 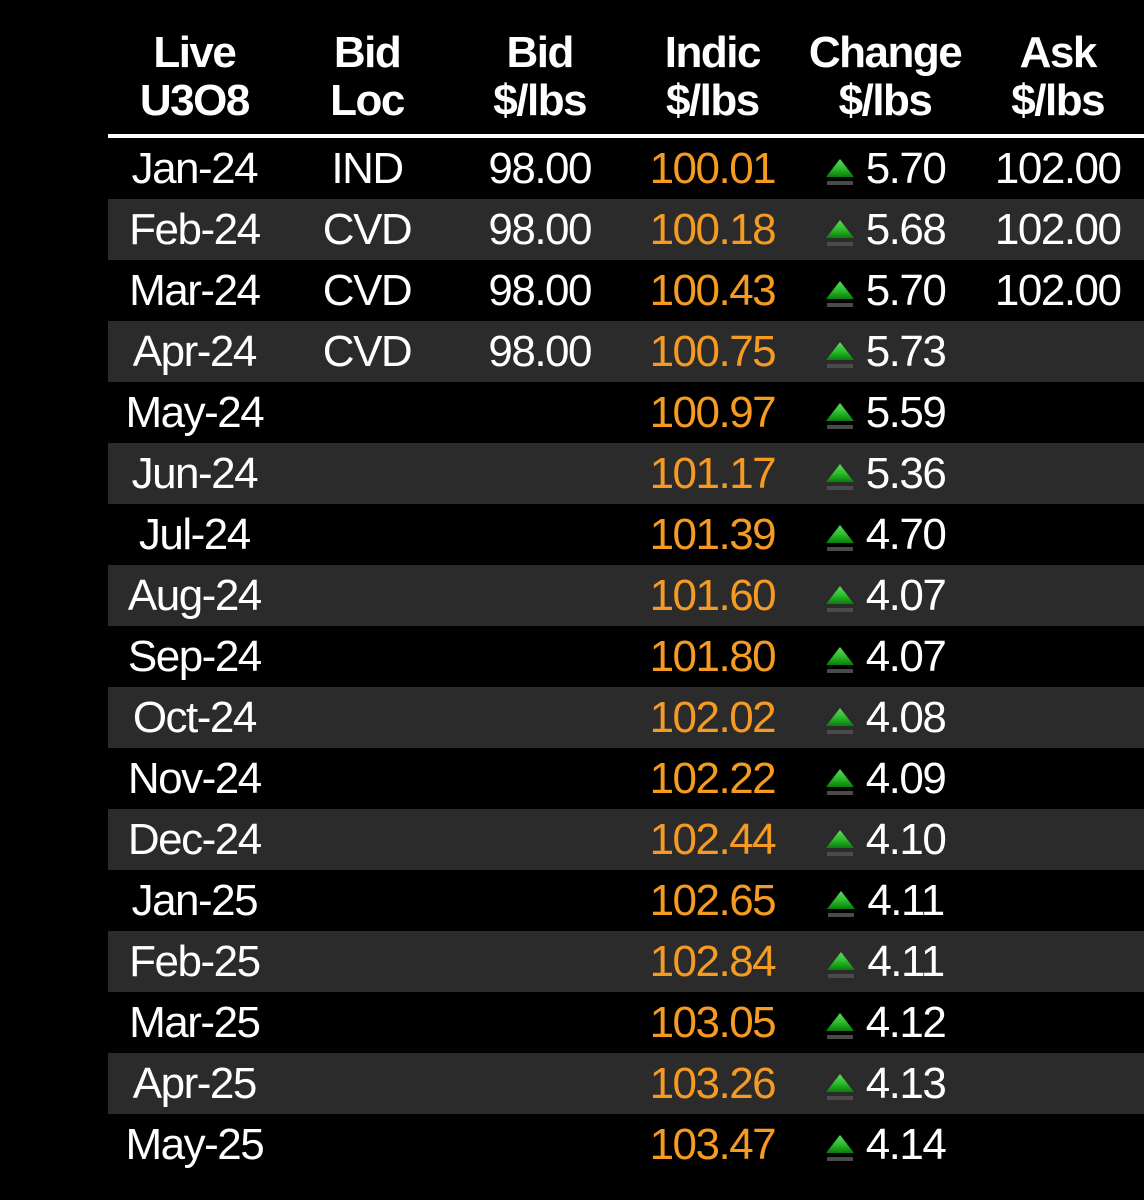 I want to click on table-row: Jan-24 IND 98.00 100.01 5.70 102.00, so click(x=626, y=168).